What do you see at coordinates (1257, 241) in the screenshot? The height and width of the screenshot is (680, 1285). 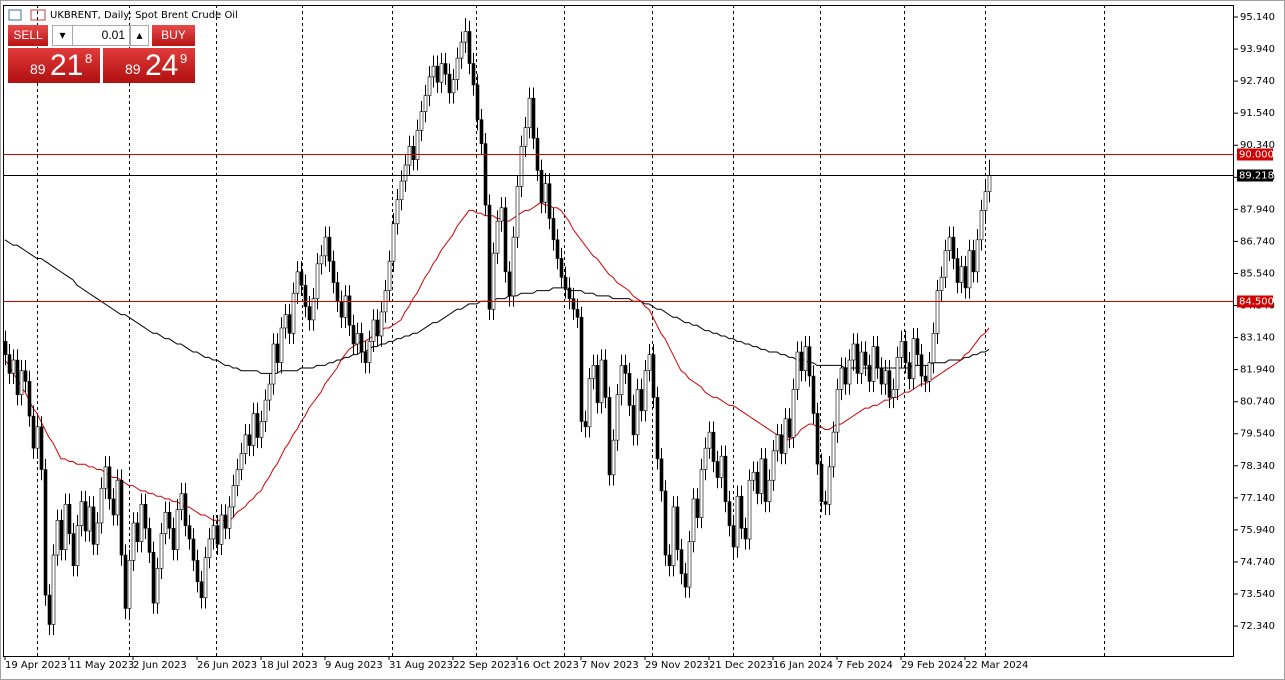 I see `y-tick-label: 86.740` at bounding box center [1257, 241].